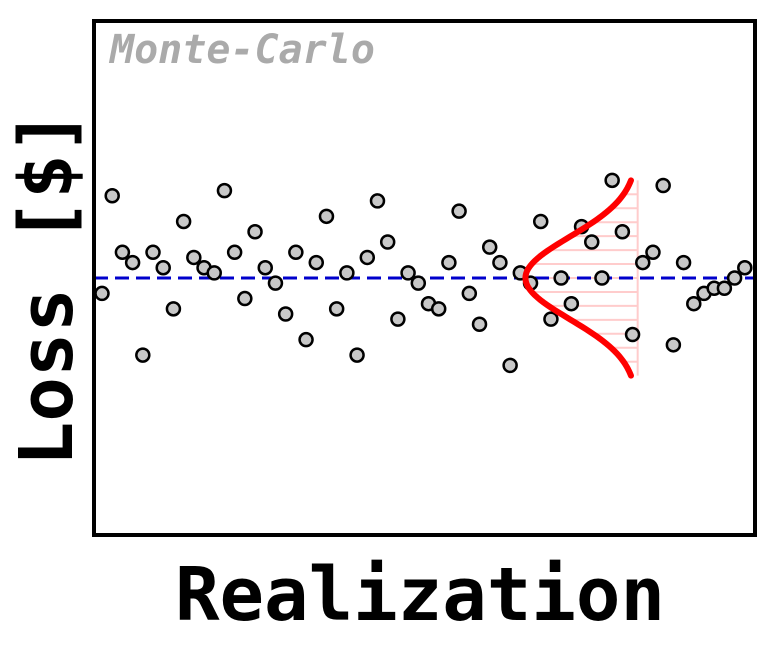  What do you see at coordinates (241, 50) in the screenshot?
I see `corner-annotation: Monte-Carlo` at bounding box center [241, 50].